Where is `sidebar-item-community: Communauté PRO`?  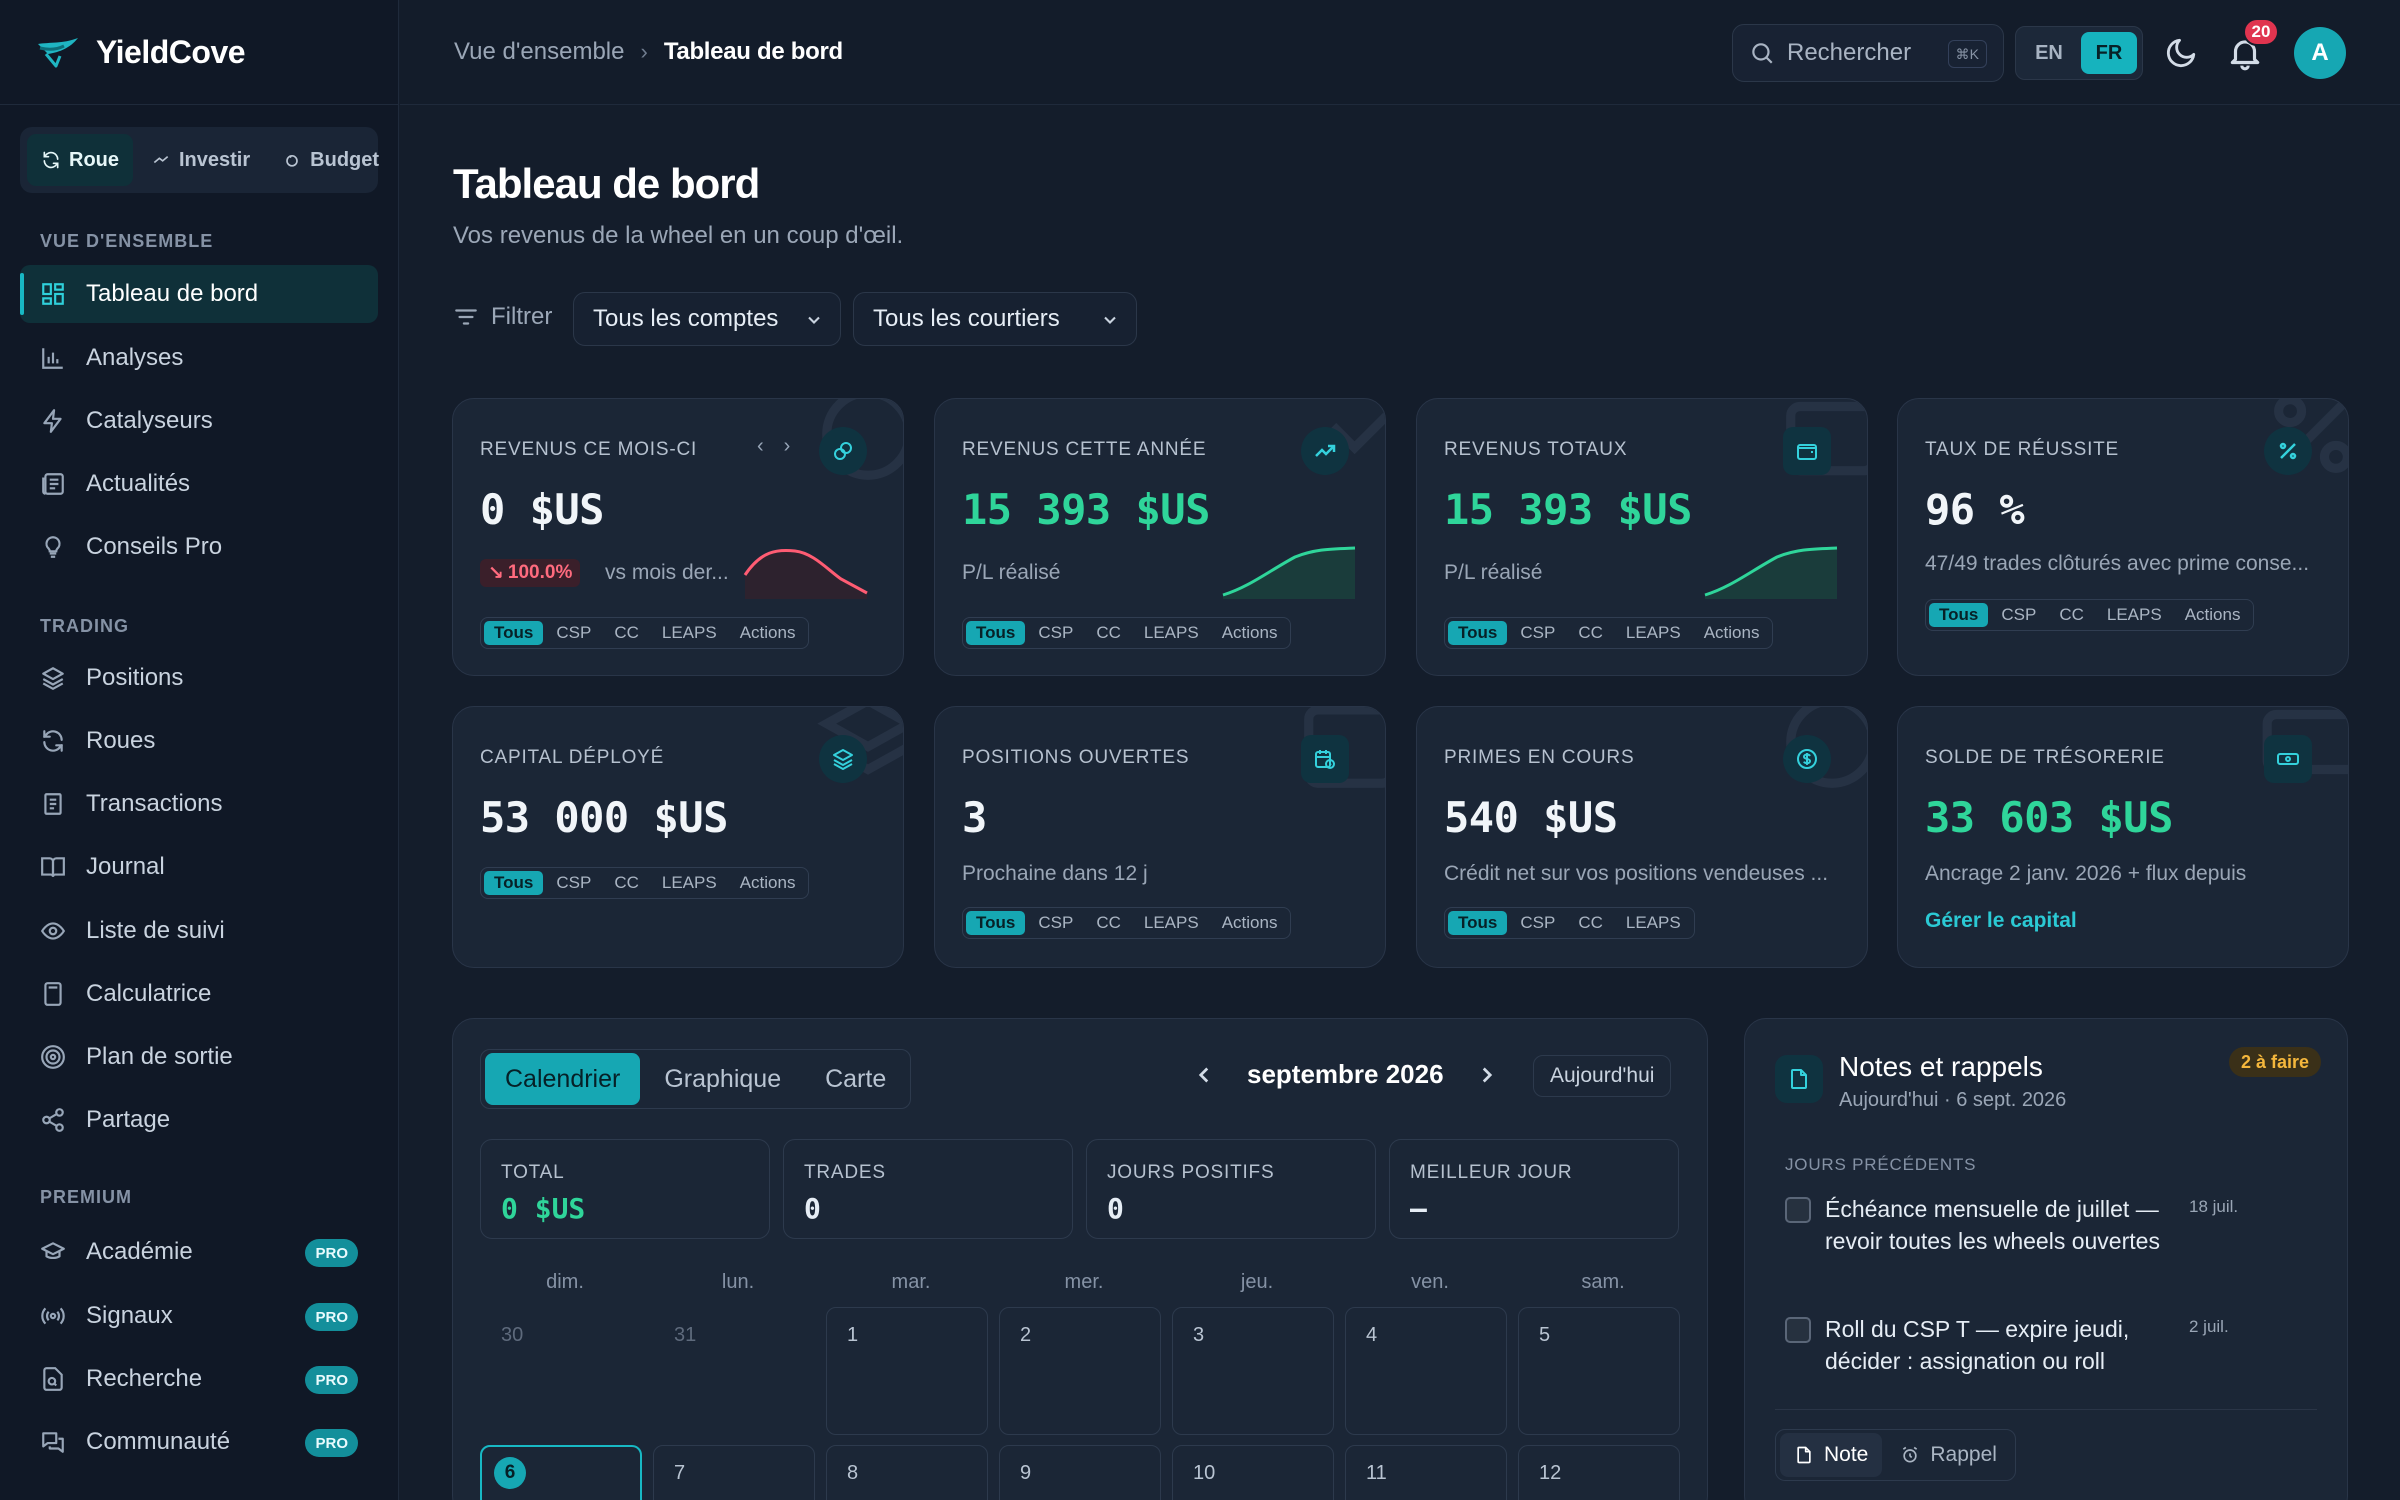
sidebar-item-community: Communauté PRO is located at coordinates (199, 1442).